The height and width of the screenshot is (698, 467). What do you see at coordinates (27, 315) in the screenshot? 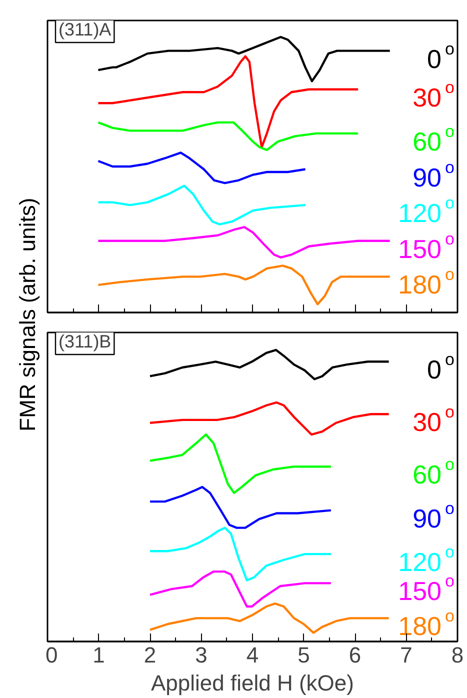
I see `y-axis-title: FMR signals (arb. units)` at bounding box center [27, 315].